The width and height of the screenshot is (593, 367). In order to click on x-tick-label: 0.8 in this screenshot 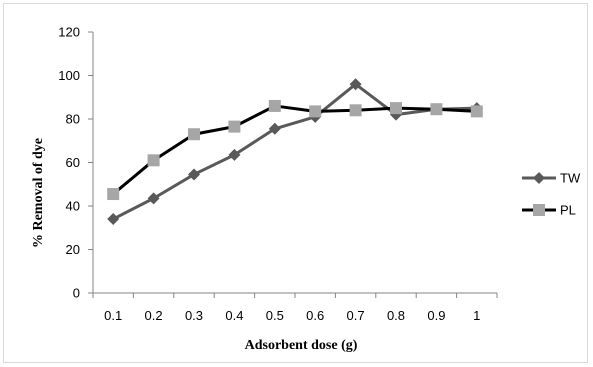, I will do `click(396, 315)`.